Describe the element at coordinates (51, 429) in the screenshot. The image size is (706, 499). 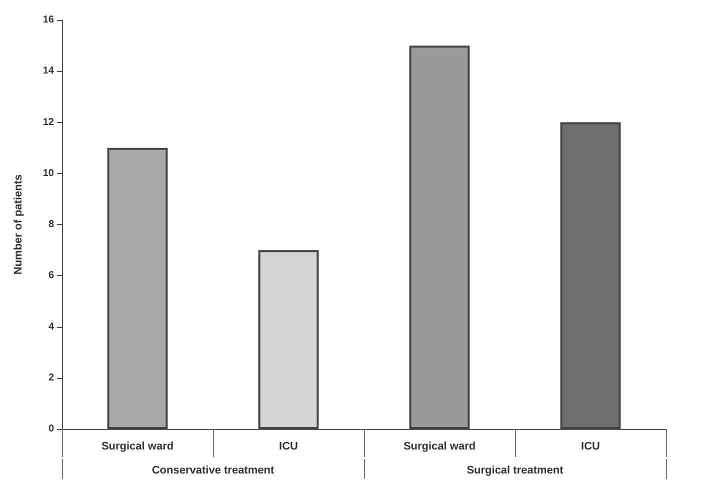
I see `y-tick-label: 0` at that location.